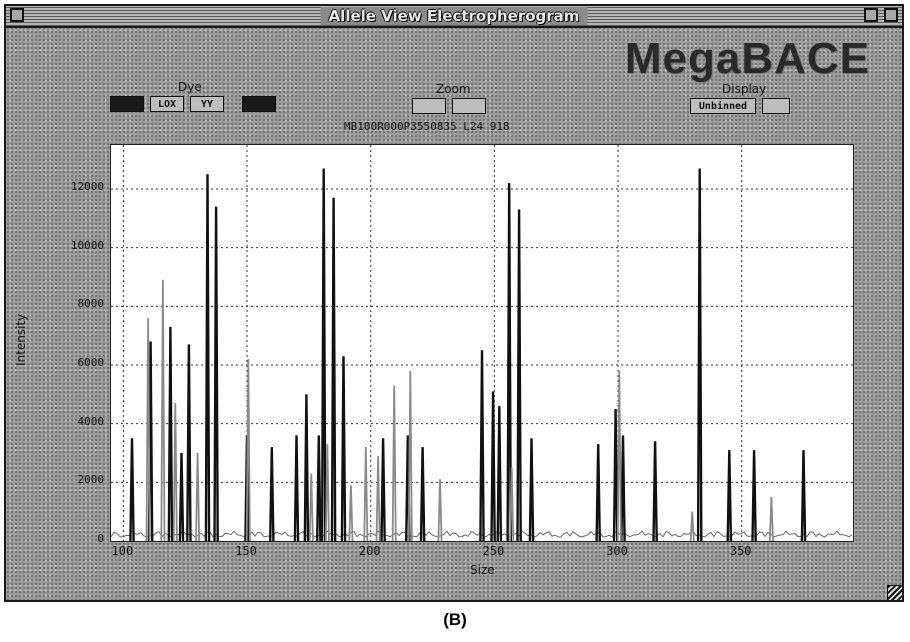  What do you see at coordinates (91, 304) in the screenshot?
I see `y-tick-label: 8000` at bounding box center [91, 304].